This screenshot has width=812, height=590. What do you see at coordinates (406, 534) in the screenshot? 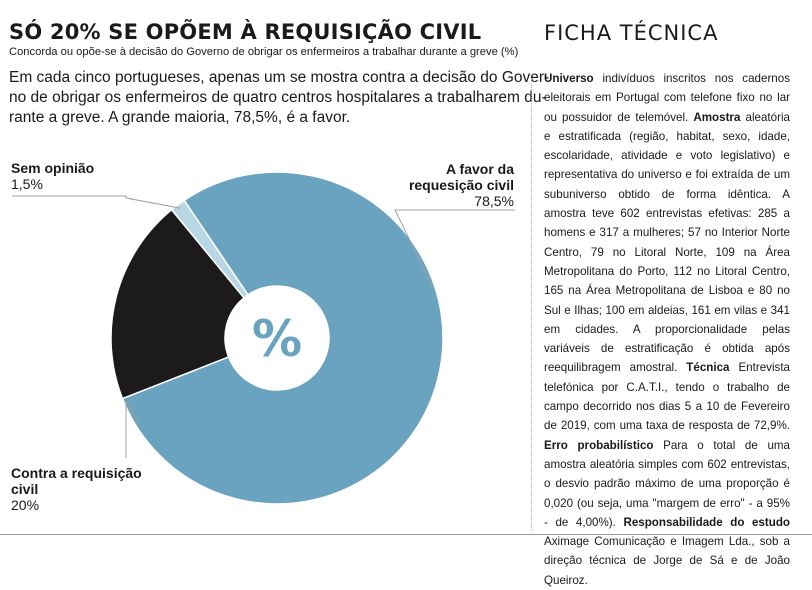
I see `bottom-rule` at bounding box center [406, 534].